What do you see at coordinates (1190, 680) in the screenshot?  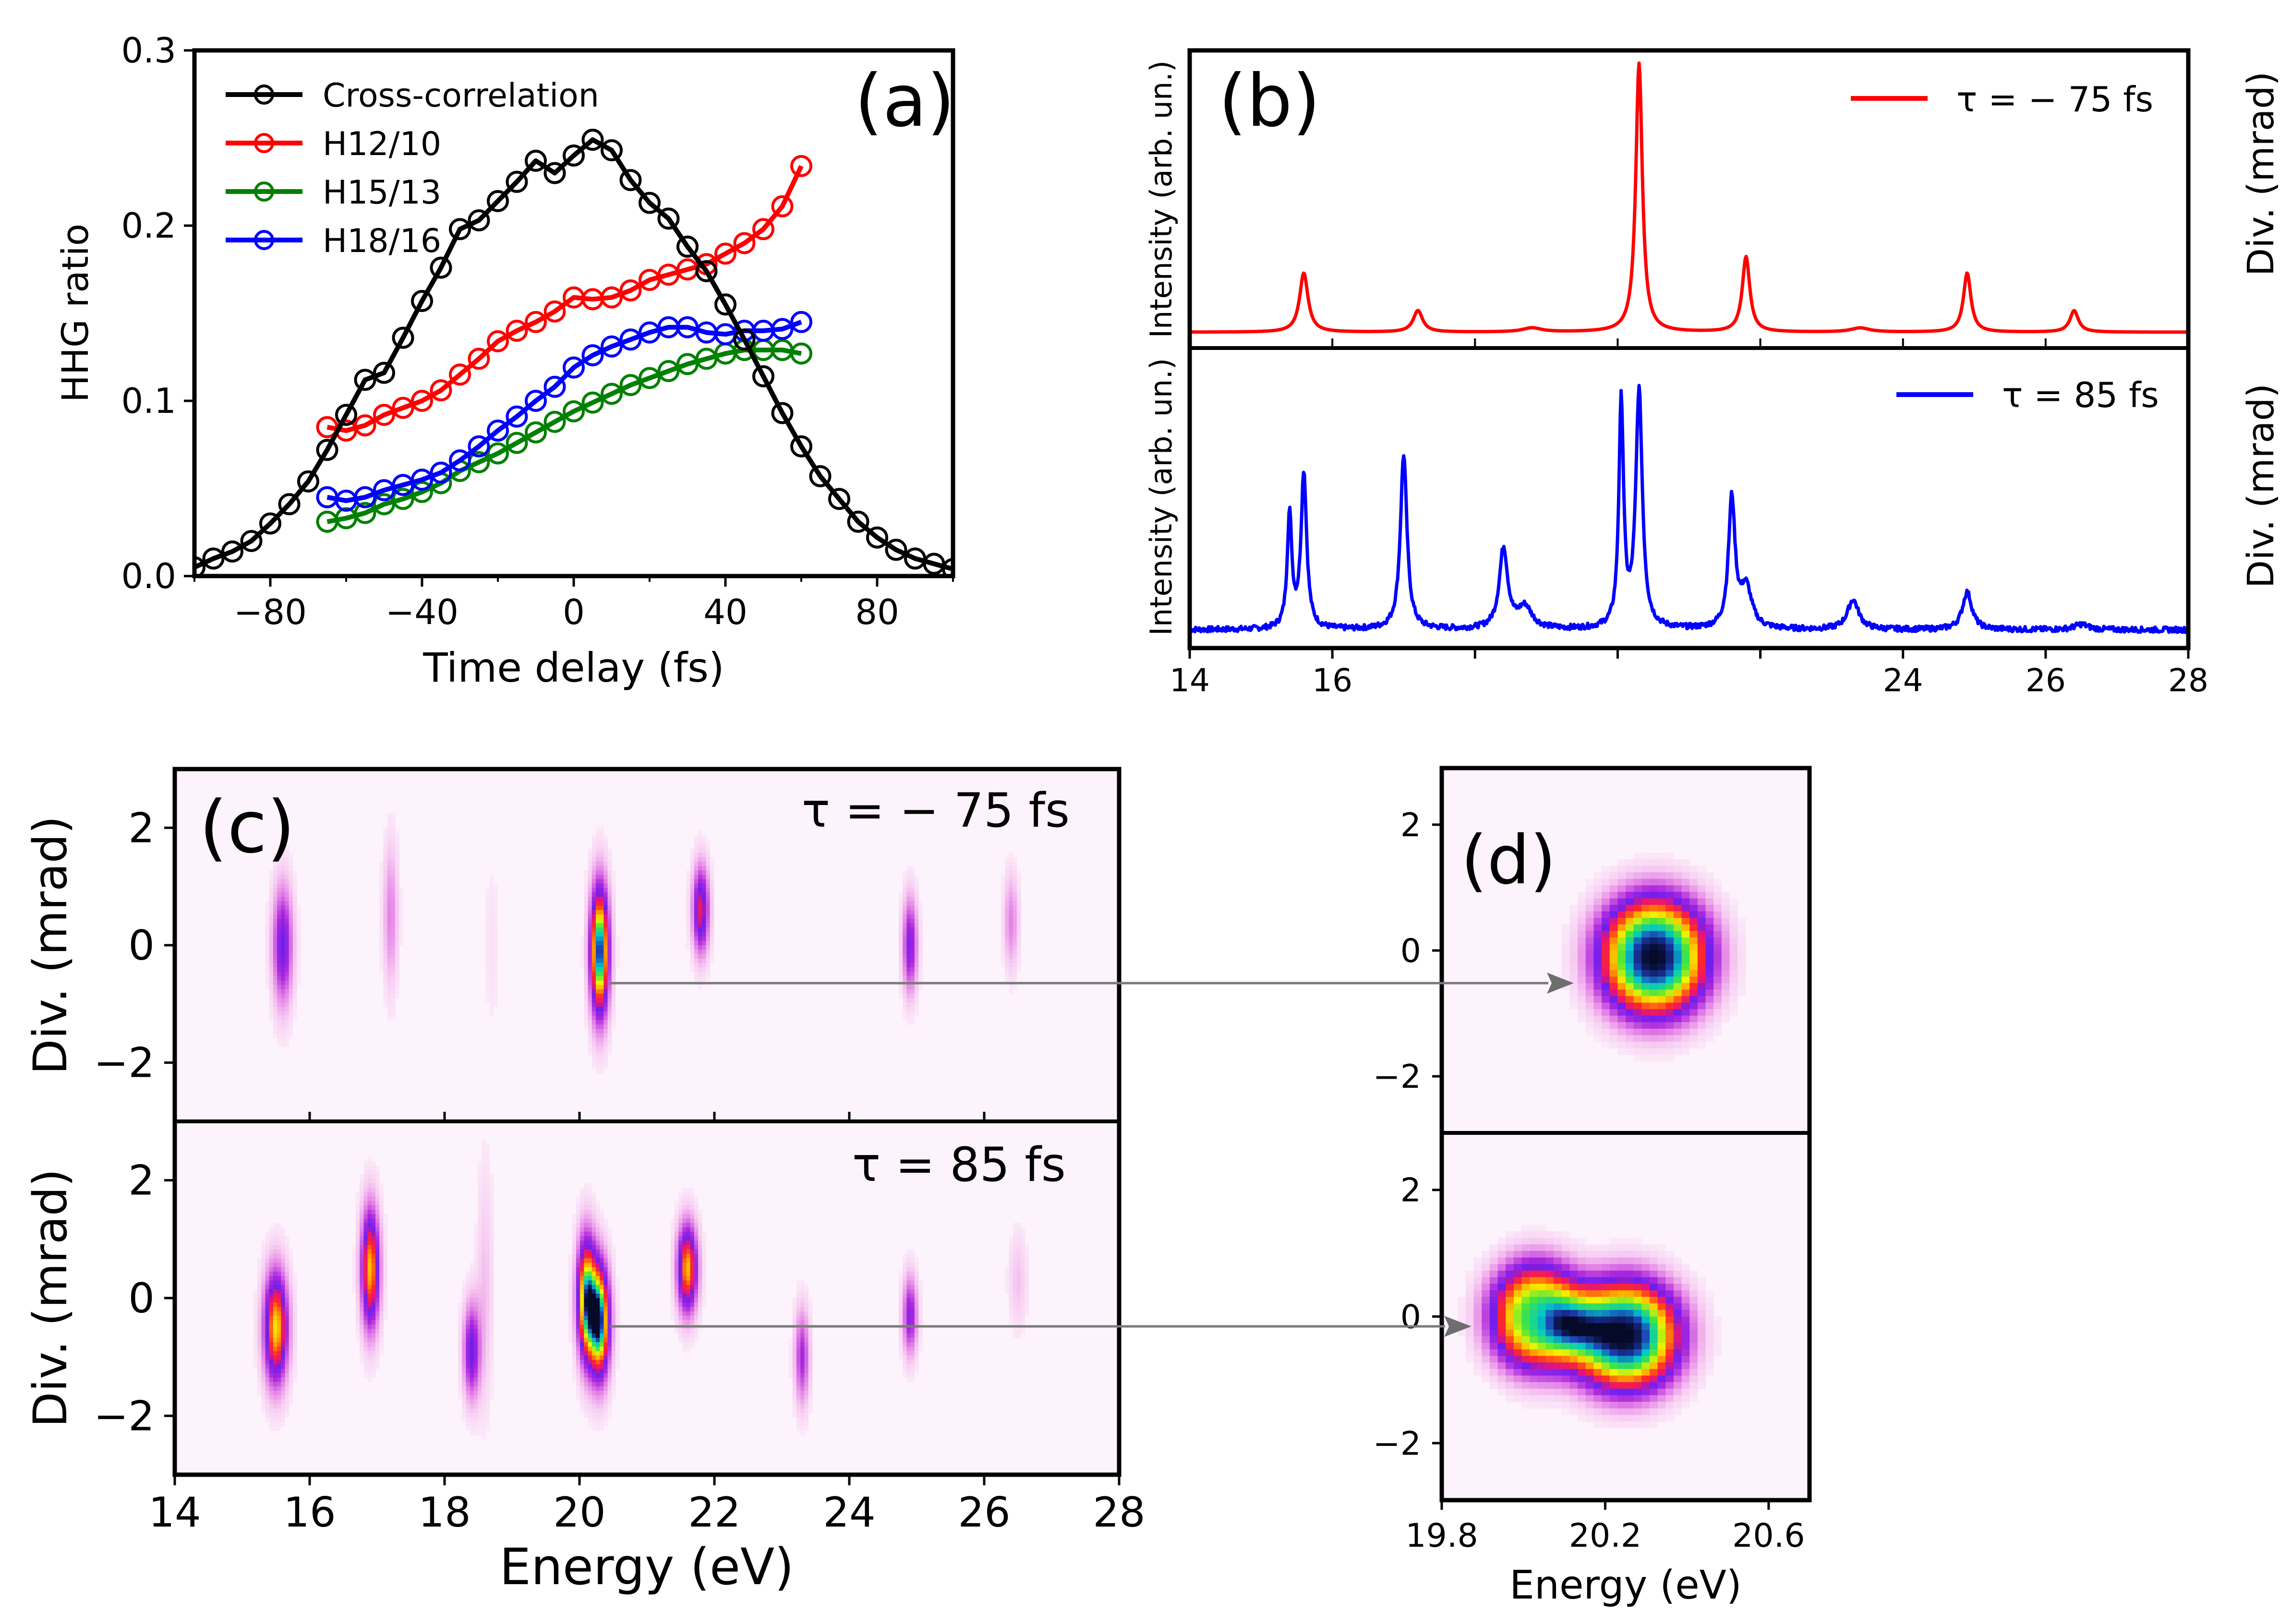 I see `b-xtick-label: 14` at bounding box center [1190, 680].